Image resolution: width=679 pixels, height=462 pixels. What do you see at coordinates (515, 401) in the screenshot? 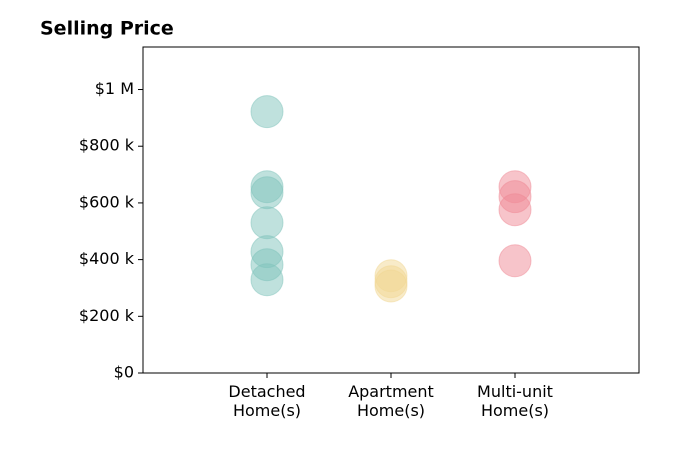
I see `x-tick-label: Multi-unit Home(s)` at bounding box center [515, 401].